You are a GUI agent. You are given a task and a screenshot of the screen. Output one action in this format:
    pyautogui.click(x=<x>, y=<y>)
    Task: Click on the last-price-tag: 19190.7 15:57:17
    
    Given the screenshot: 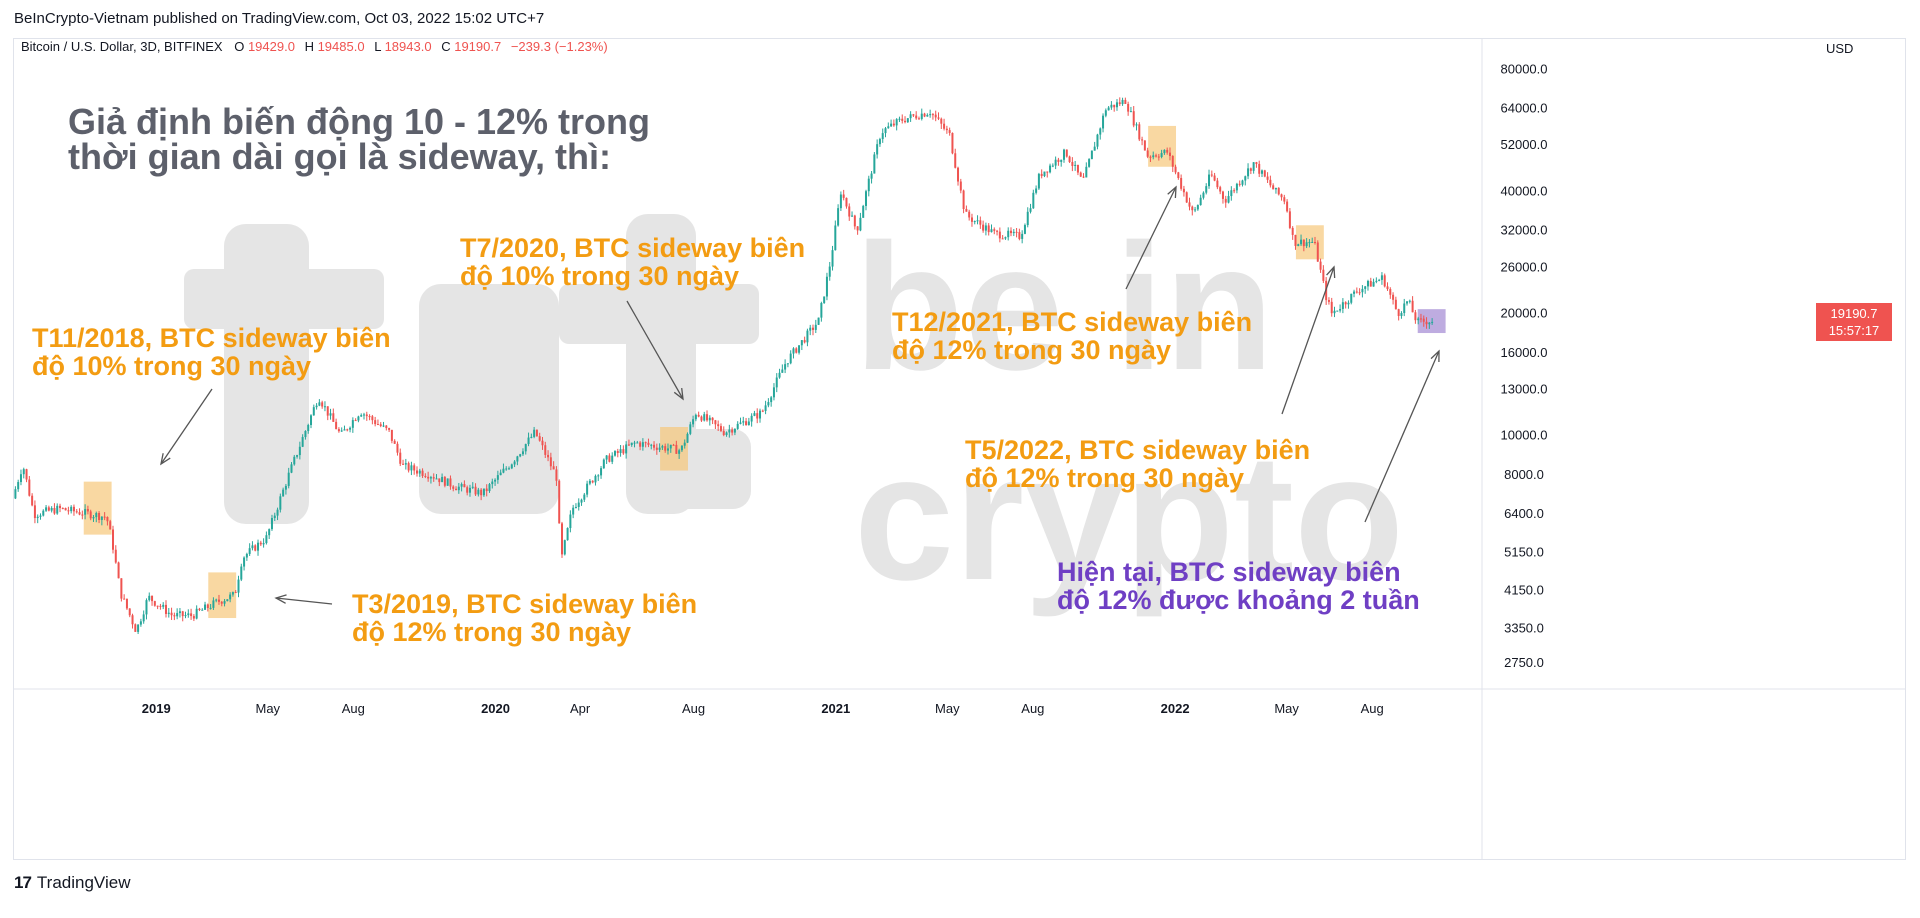 What is the action you would take?
    pyautogui.click(x=1854, y=322)
    